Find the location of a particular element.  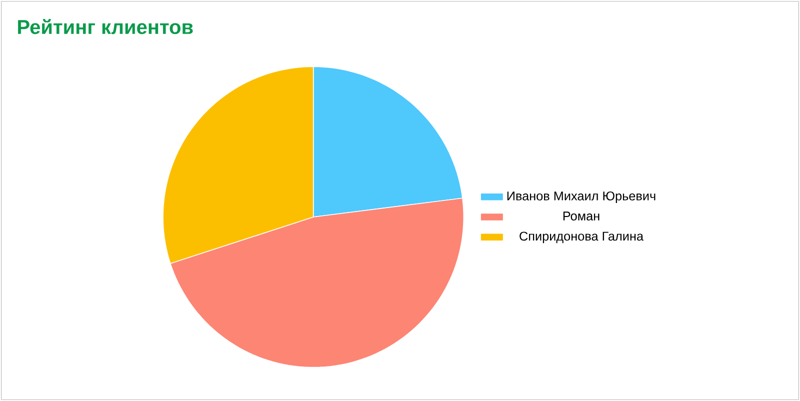

chart-title: Рейтинг клиентов is located at coordinates (105, 26).